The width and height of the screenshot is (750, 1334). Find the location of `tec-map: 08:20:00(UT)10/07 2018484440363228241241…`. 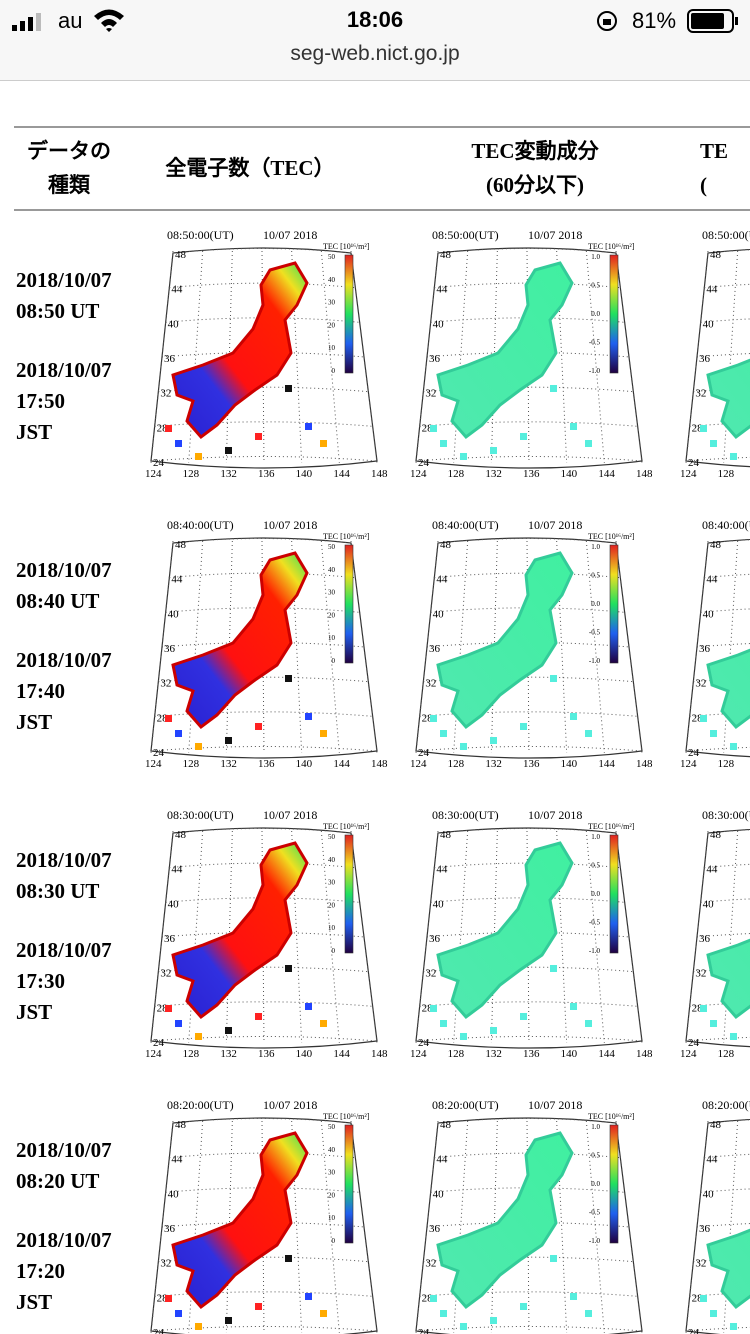

tec-map: 08:20:00(UT)10/07 2018484440363228241241… is located at coordinates (264, 1216).